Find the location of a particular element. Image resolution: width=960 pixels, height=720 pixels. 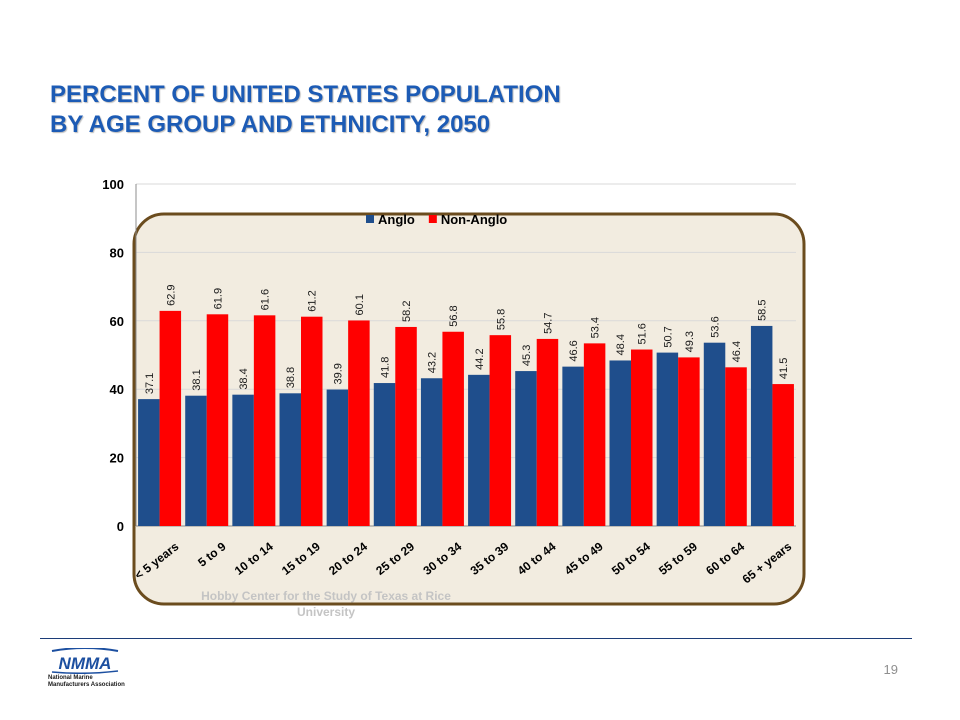

data-label: 55.8 is located at coordinates (501, 319).